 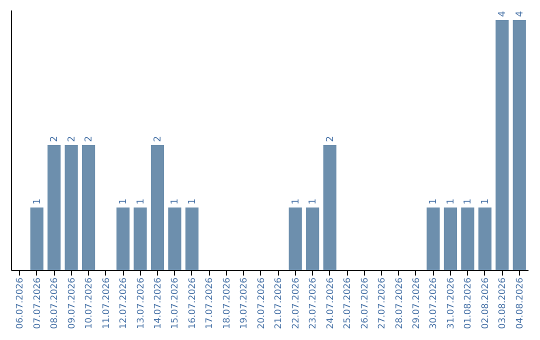 I want to click on x-tick-label: 08.07.2026, so click(x=55, y=303).